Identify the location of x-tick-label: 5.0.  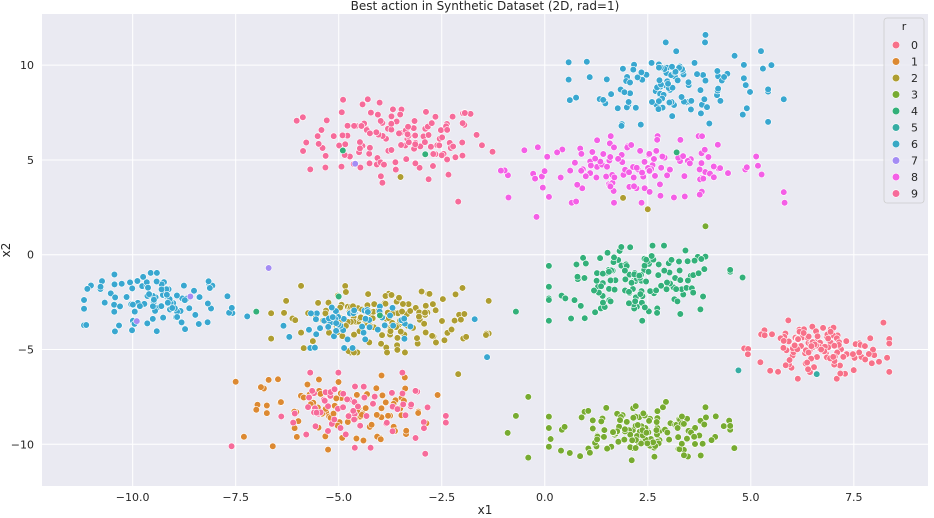
(751, 497).